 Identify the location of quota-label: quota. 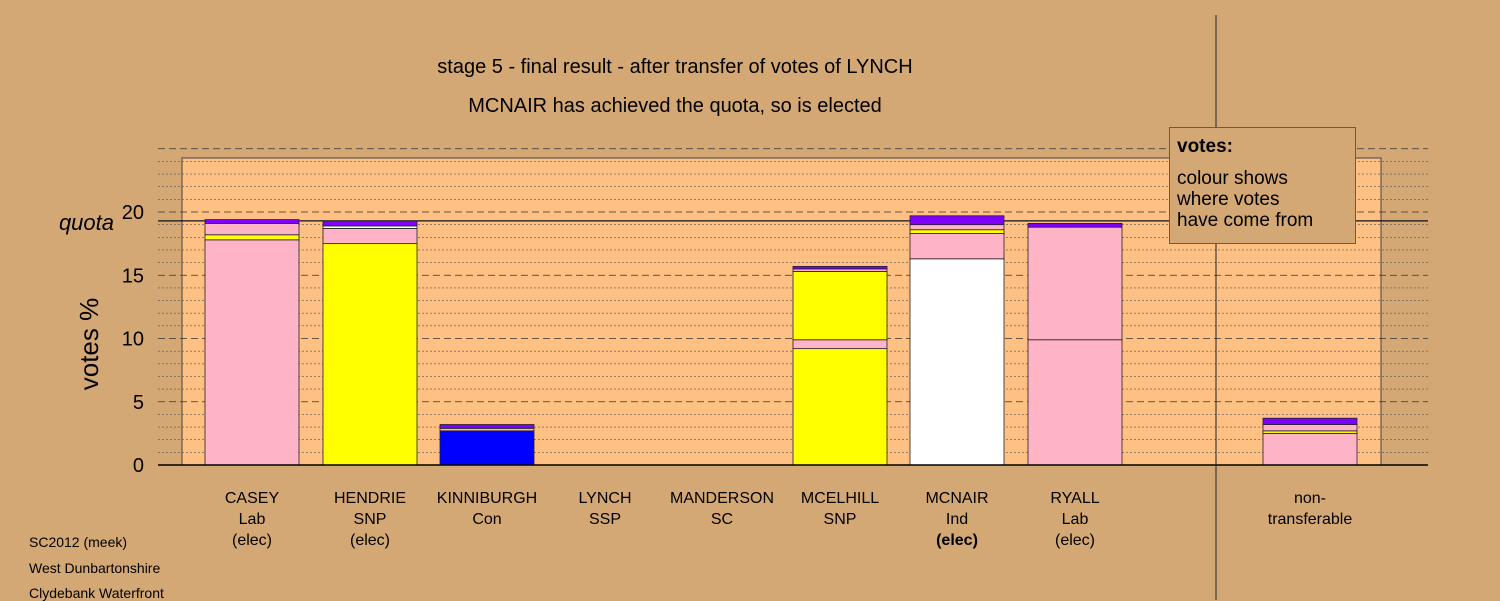
(86, 222).